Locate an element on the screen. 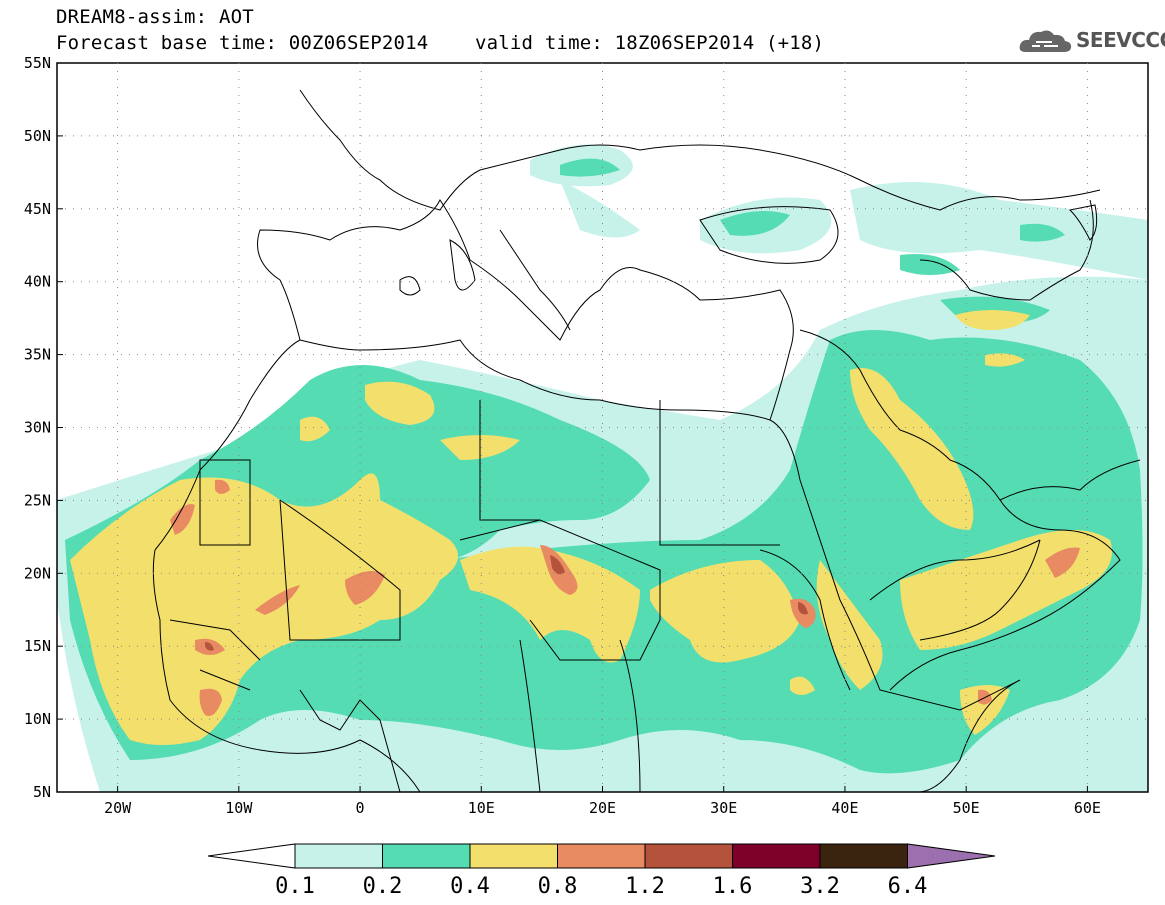 The width and height of the screenshot is (1165, 905). seevccc-logo: SEEVCCC is located at coordinates (1091, 41).